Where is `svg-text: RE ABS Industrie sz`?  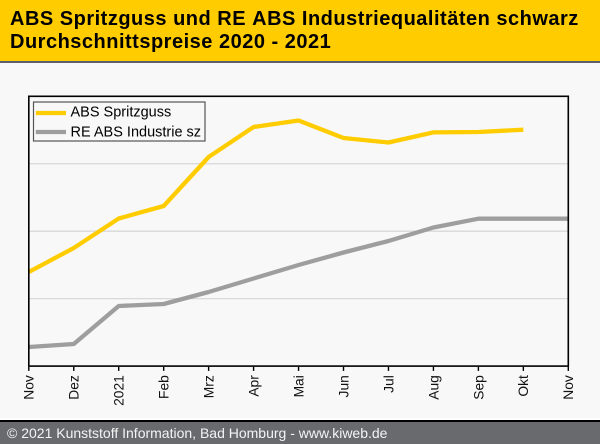
svg-text: RE ABS Industrie sz is located at coordinates (136, 132).